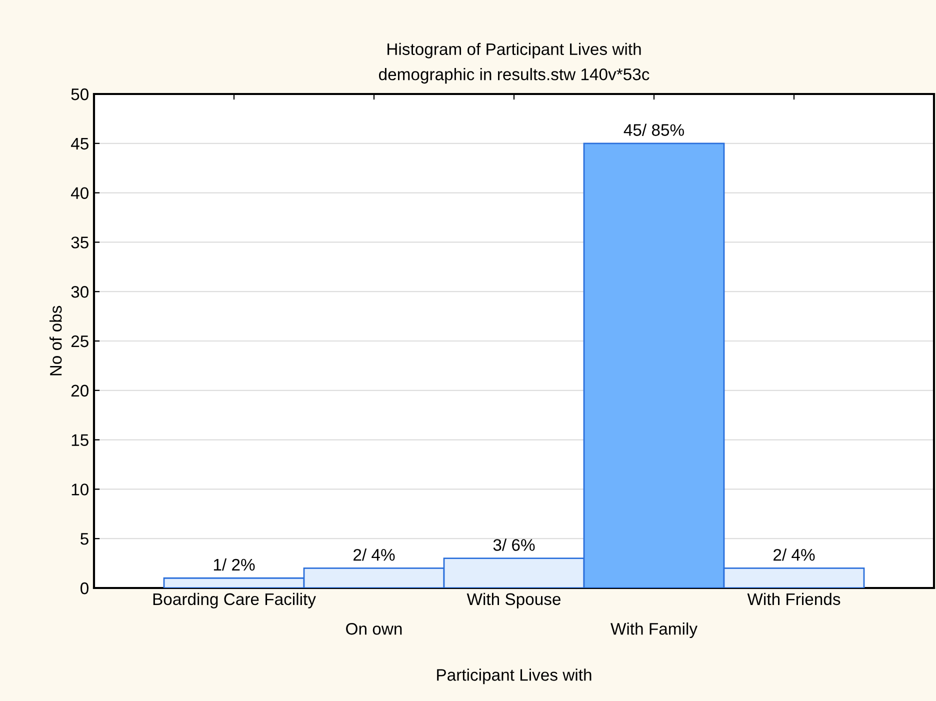 This screenshot has width=936, height=701. Describe the element at coordinates (654, 630) in the screenshot. I see `x-tick-label: With Family` at that location.